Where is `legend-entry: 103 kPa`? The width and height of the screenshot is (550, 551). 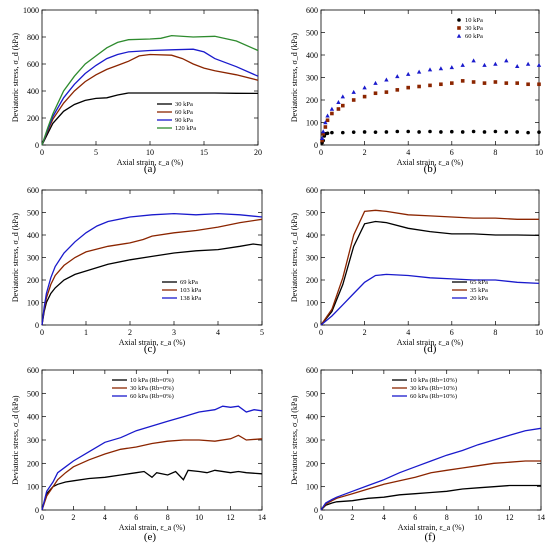
legend-entry: 103 kPa is located at coordinates (190, 290).